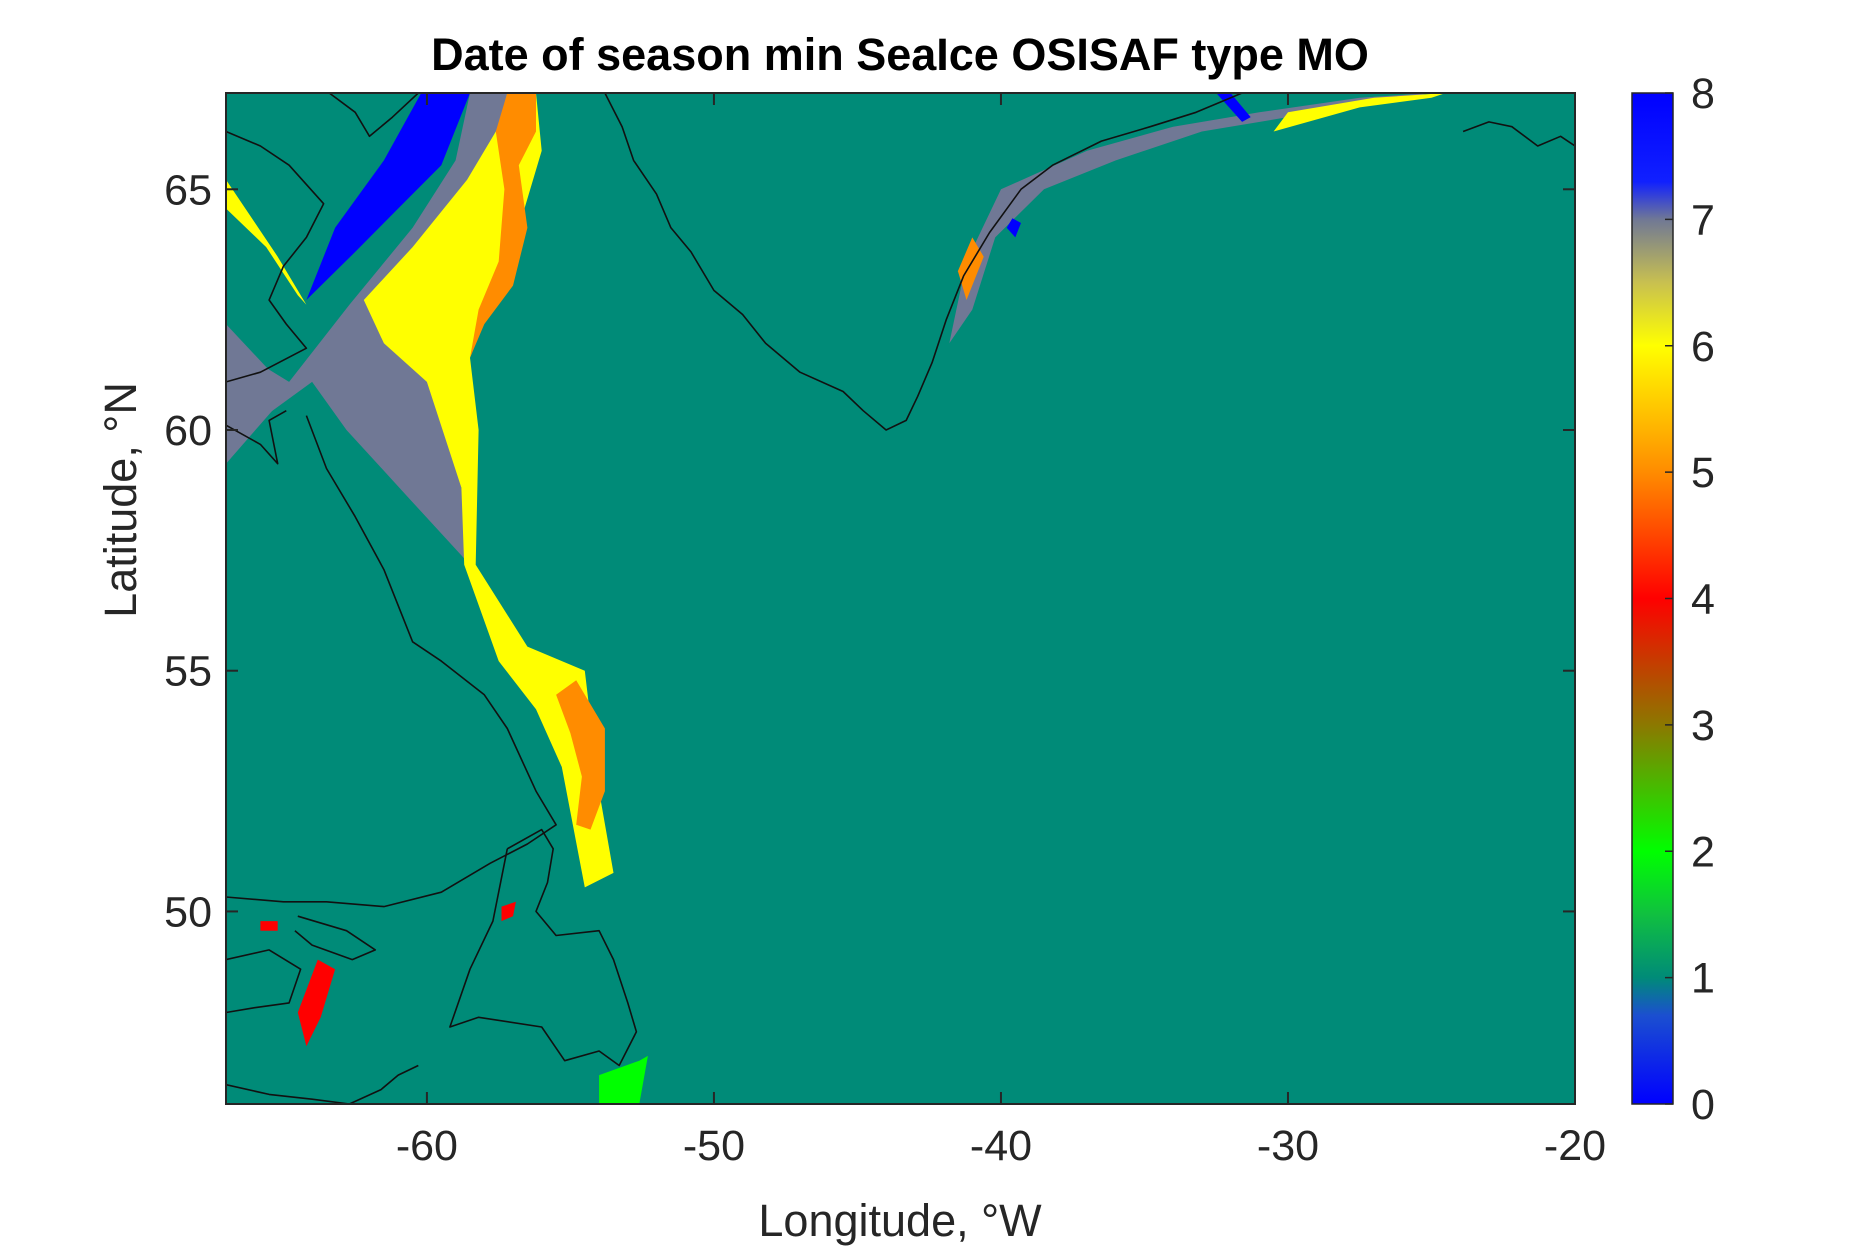 The image size is (1875, 1250). What do you see at coordinates (714, 1146) in the screenshot?
I see `x-tick-label: -50` at bounding box center [714, 1146].